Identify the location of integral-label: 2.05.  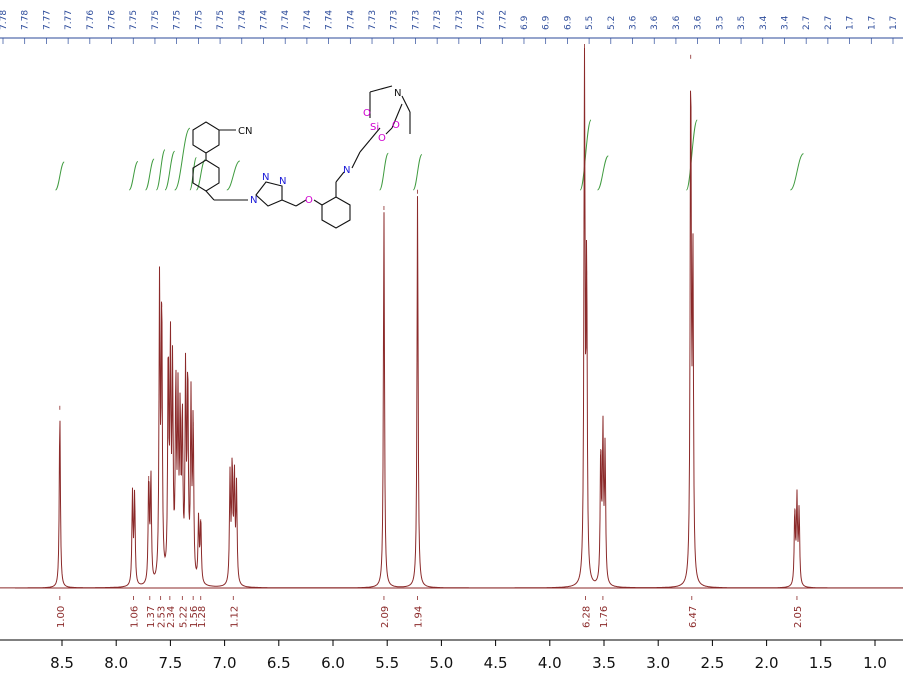
(798, 617).